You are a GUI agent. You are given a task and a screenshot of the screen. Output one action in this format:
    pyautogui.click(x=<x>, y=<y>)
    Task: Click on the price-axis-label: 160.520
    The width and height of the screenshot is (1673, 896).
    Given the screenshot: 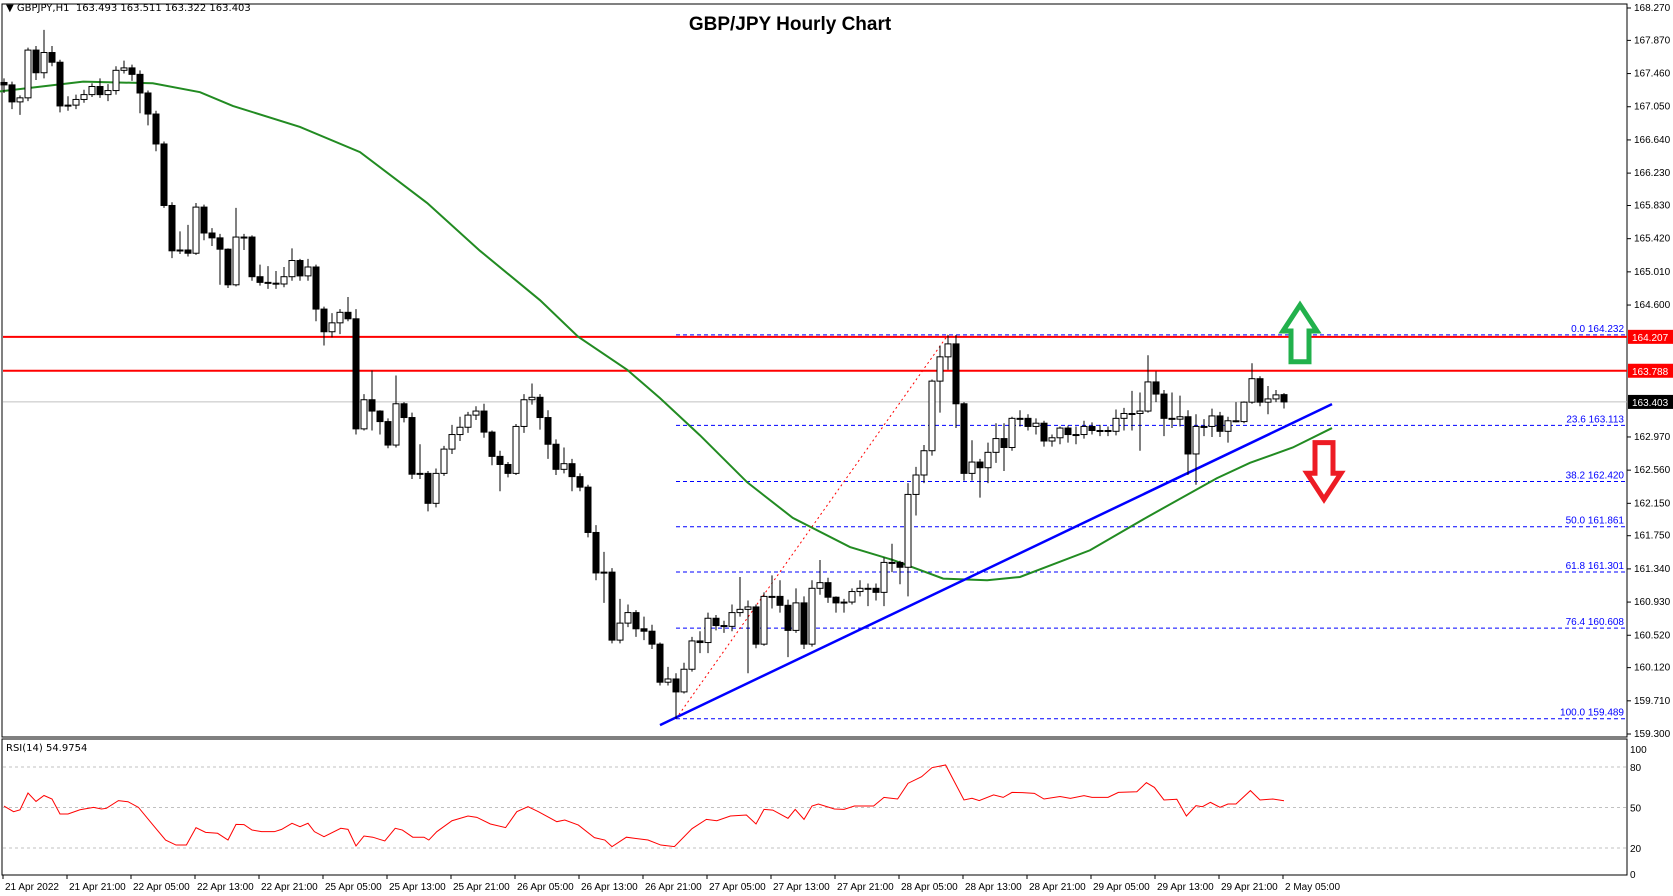 What is the action you would take?
    pyautogui.click(x=1652, y=635)
    